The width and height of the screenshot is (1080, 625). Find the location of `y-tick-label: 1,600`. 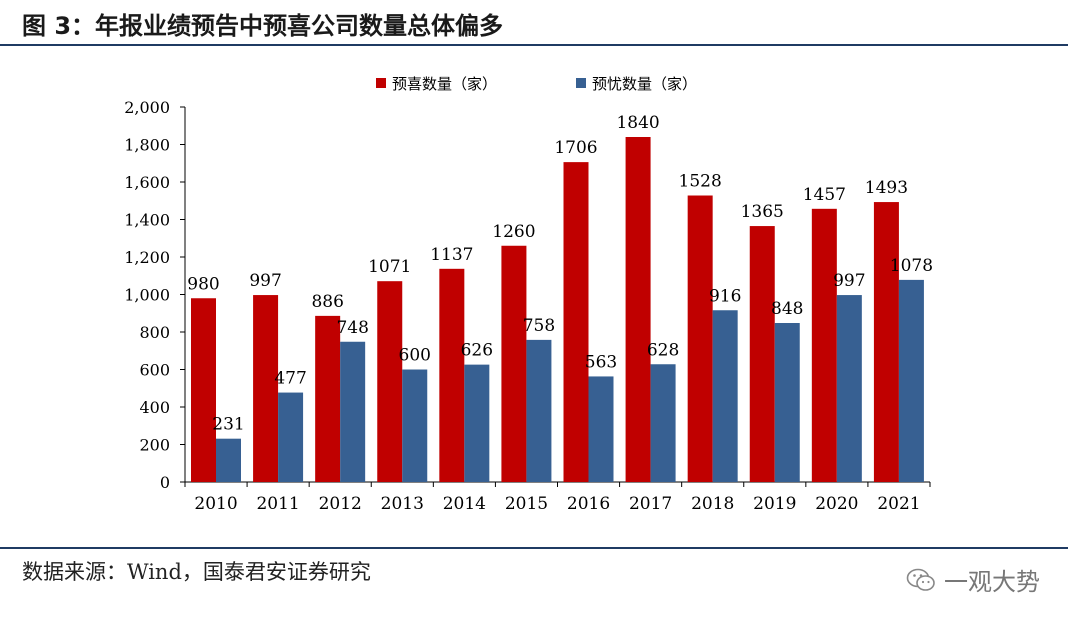

y-tick-label: 1,600 is located at coordinates (147, 182).